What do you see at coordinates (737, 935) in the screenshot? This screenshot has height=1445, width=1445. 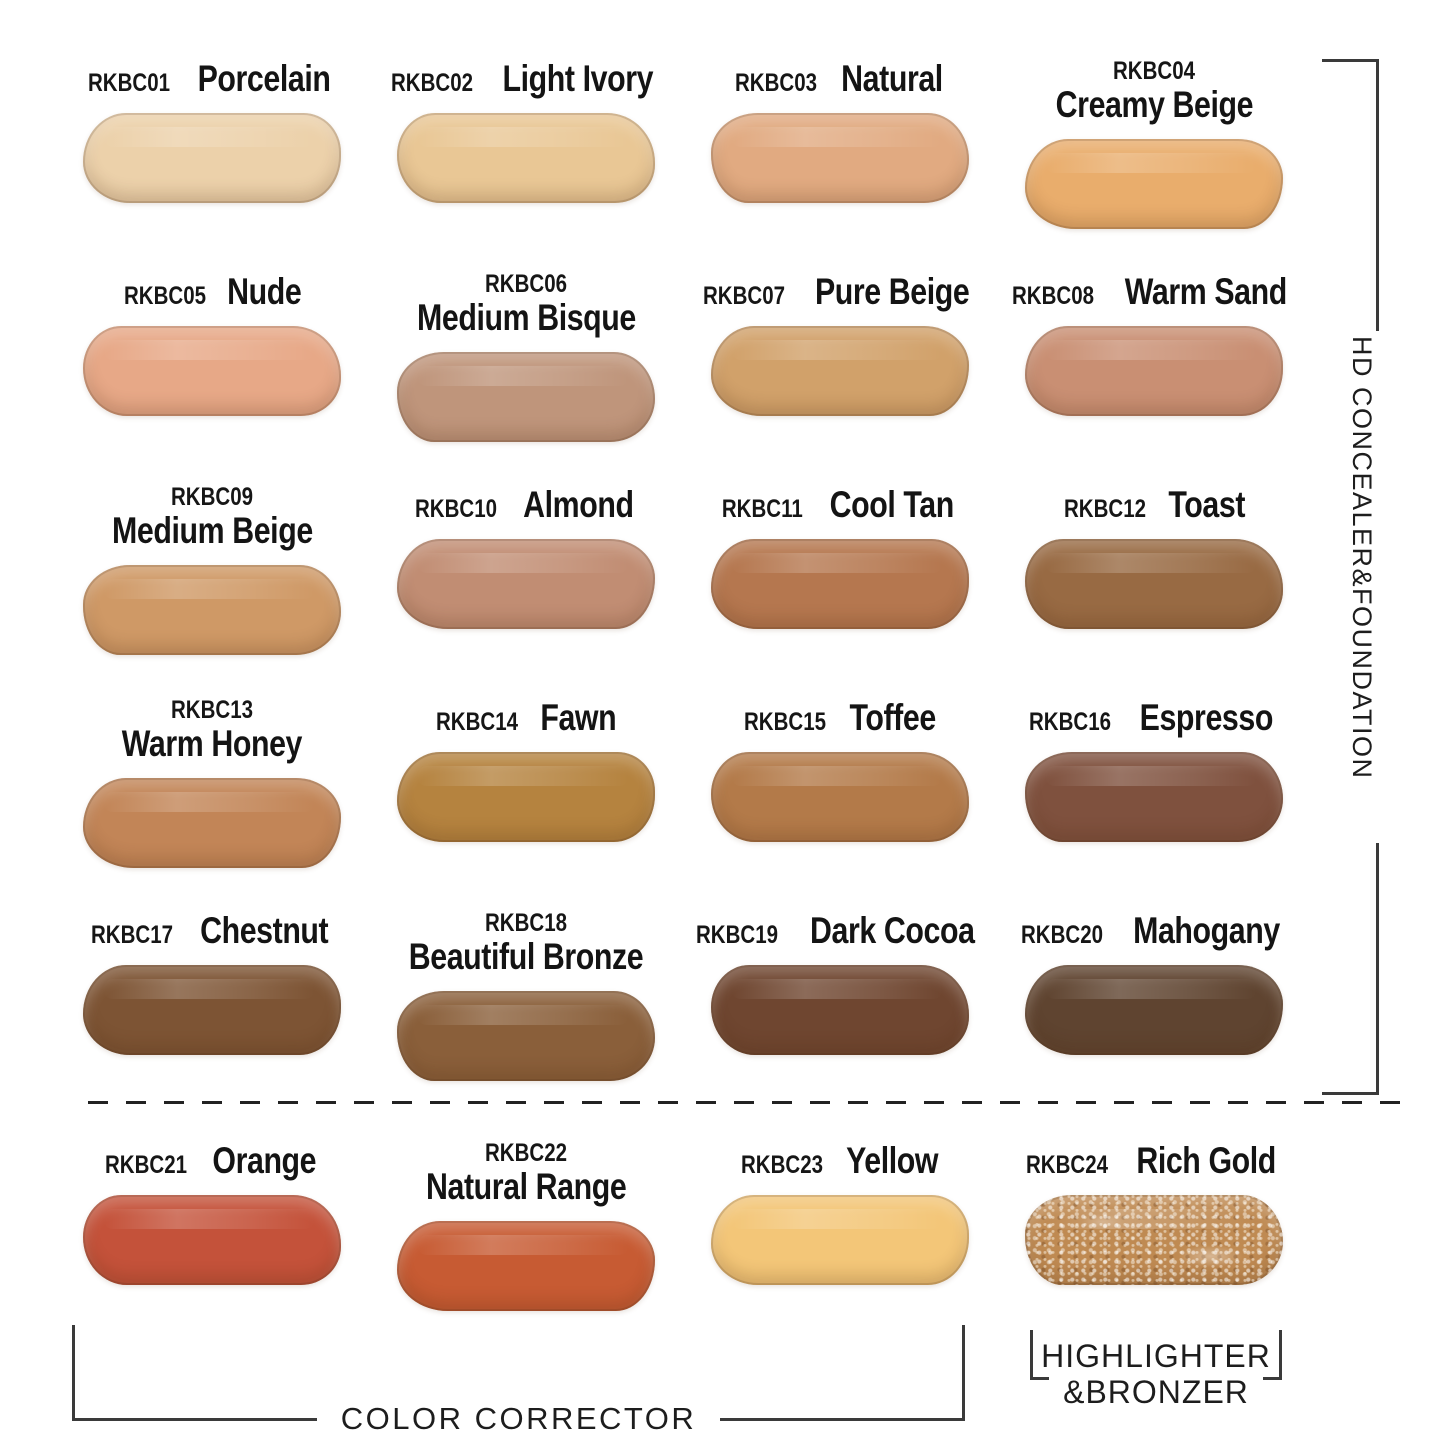 I see `shade-code: RKBC19` at bounding box center [737, 935].